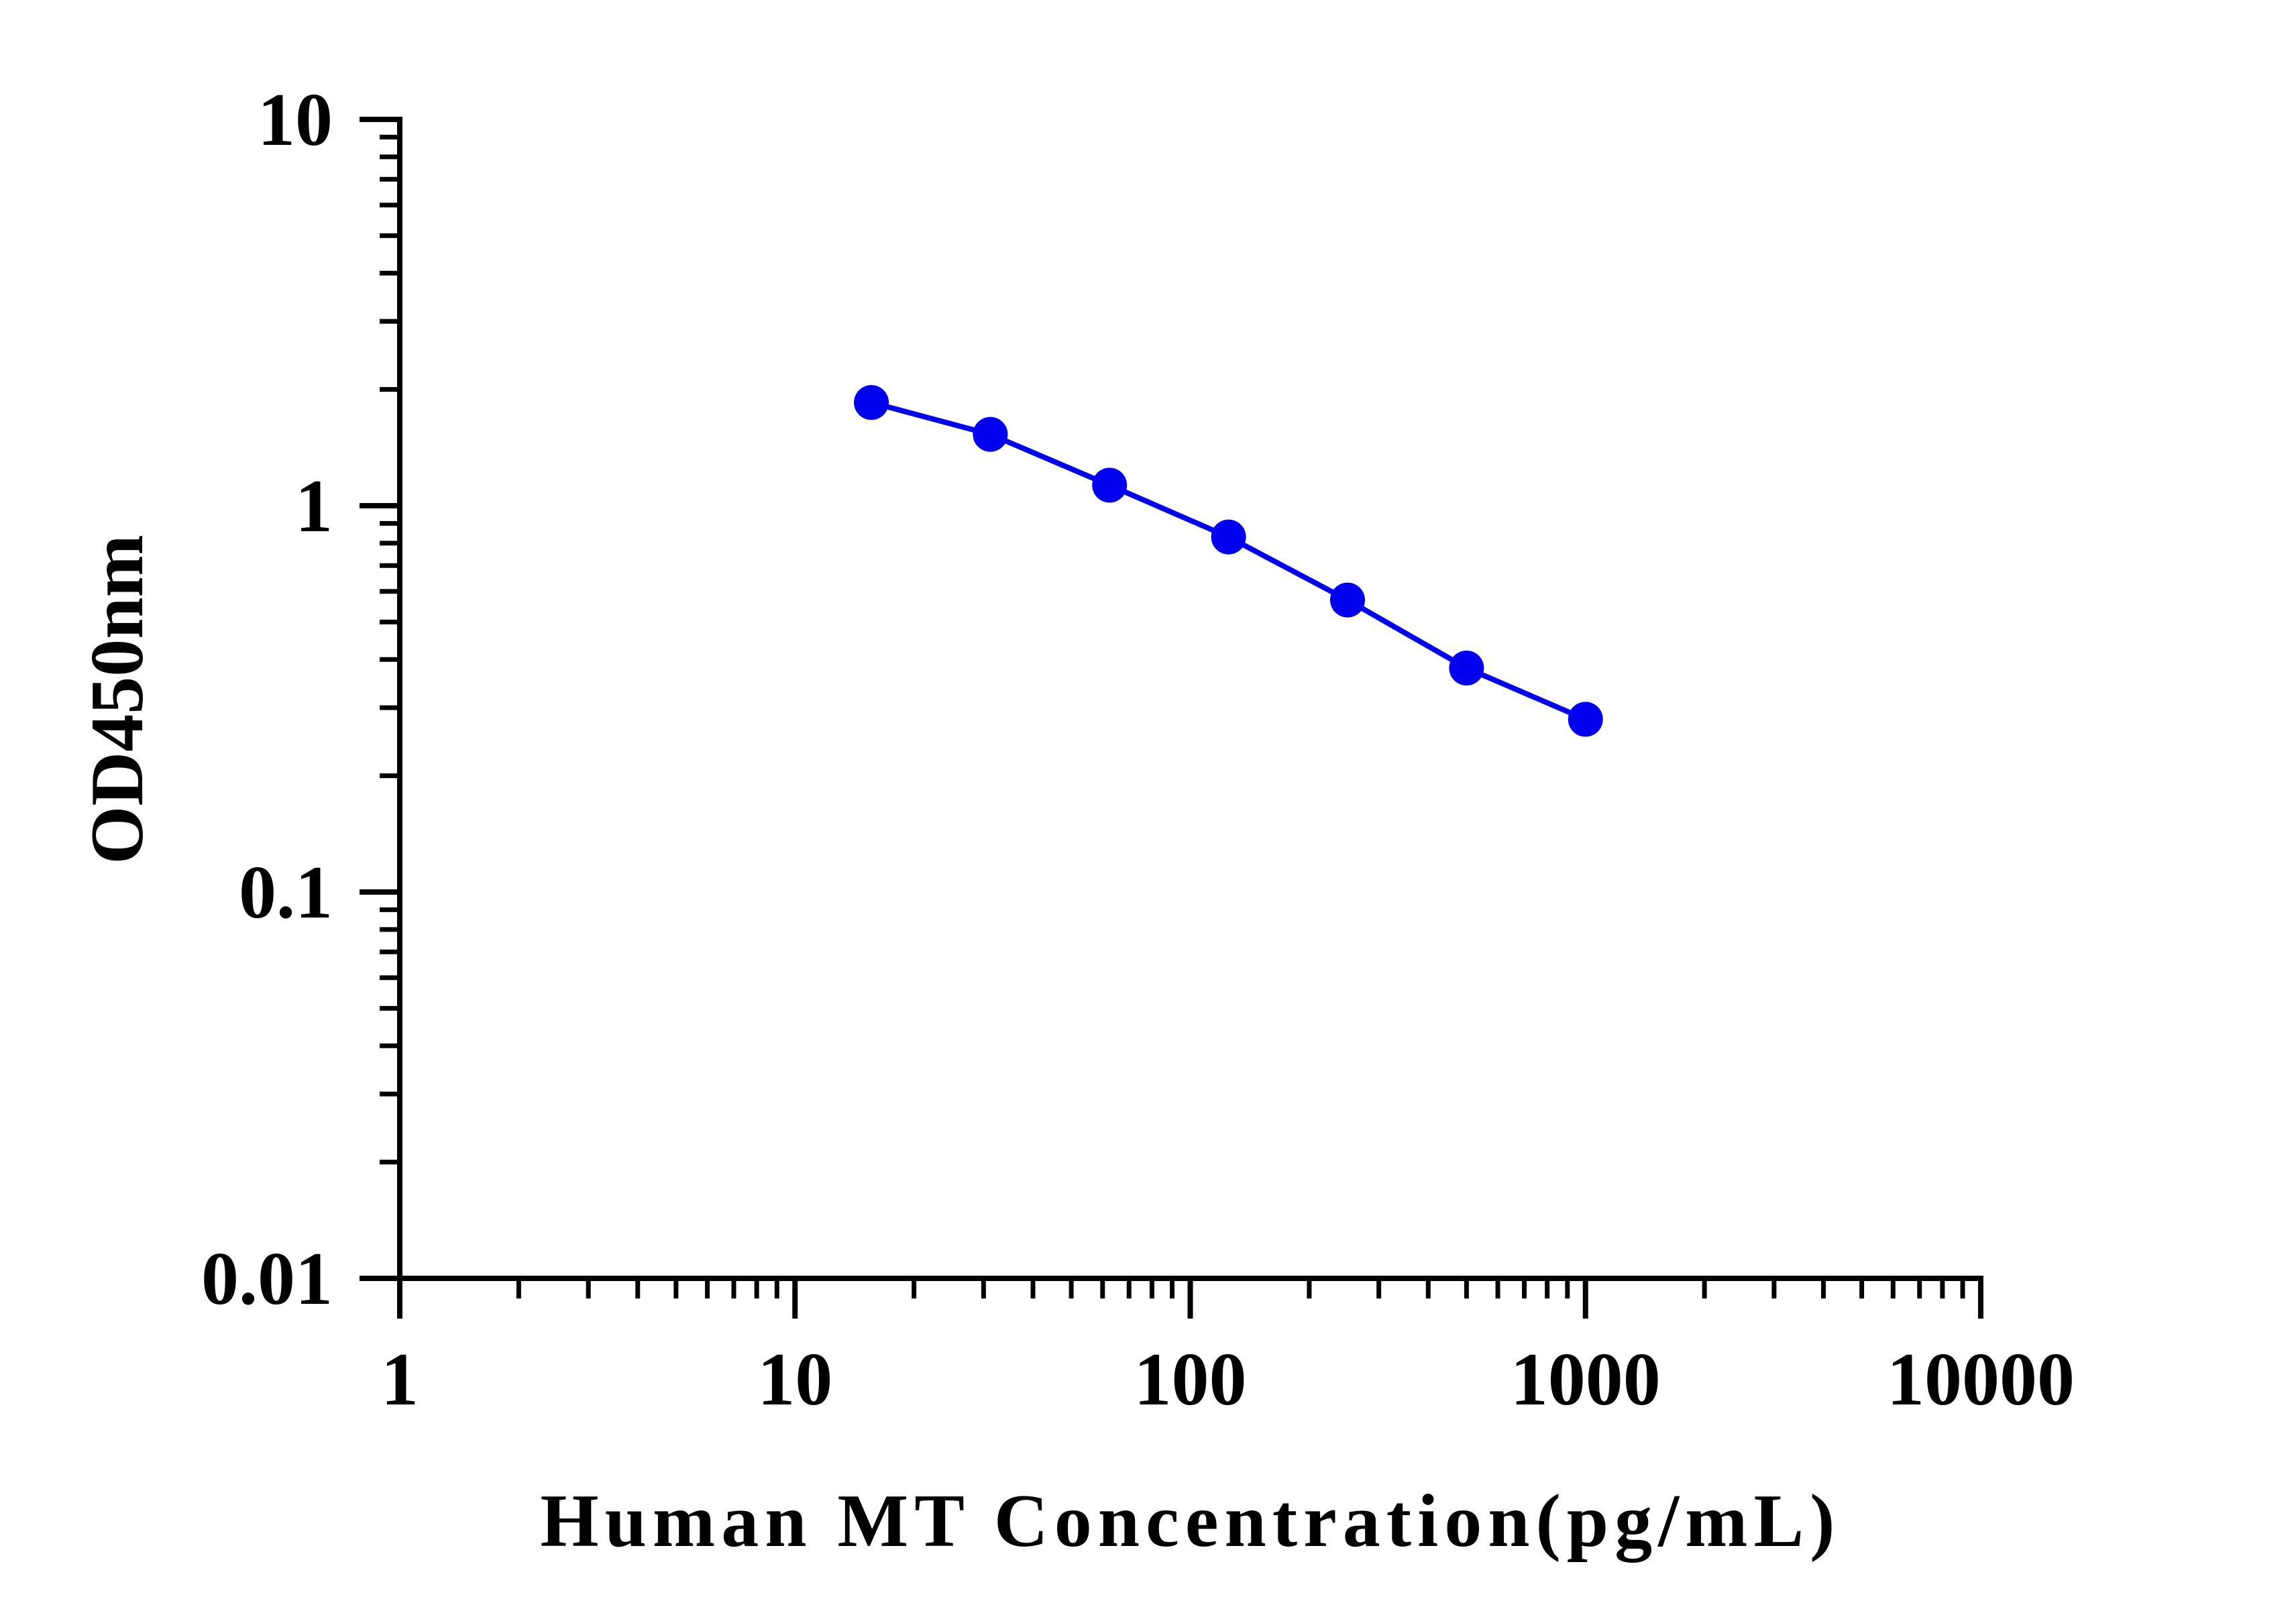 The height and width of the screenshot is (1607, 2296). Describe the element at coordinates (267, 1279) in the screenshot. I see `y-tick-label: 0.01` at that location.